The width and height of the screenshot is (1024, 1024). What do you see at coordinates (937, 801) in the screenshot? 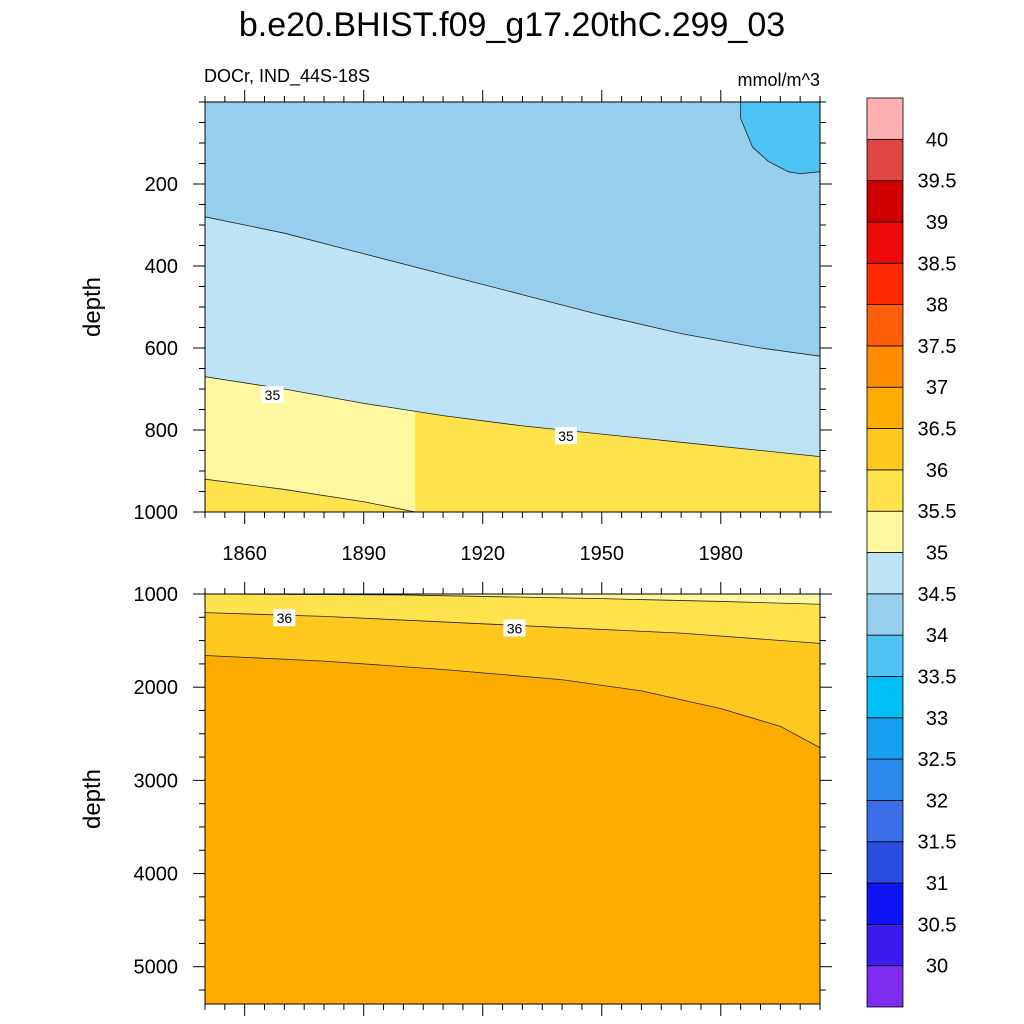
I see `colorbar-label: 32` at bounding box center [937, 801].